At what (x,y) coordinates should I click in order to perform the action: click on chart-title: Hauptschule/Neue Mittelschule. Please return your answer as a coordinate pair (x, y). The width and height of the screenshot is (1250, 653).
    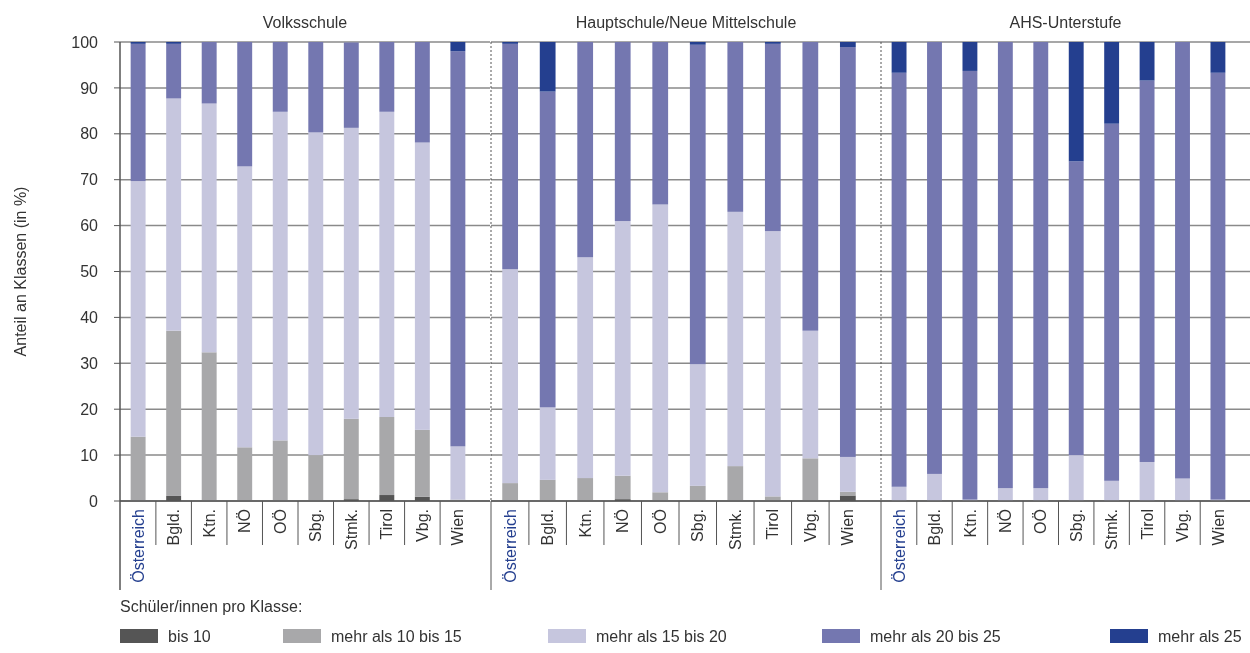
    Looking at the image, I should click on (686, 22).